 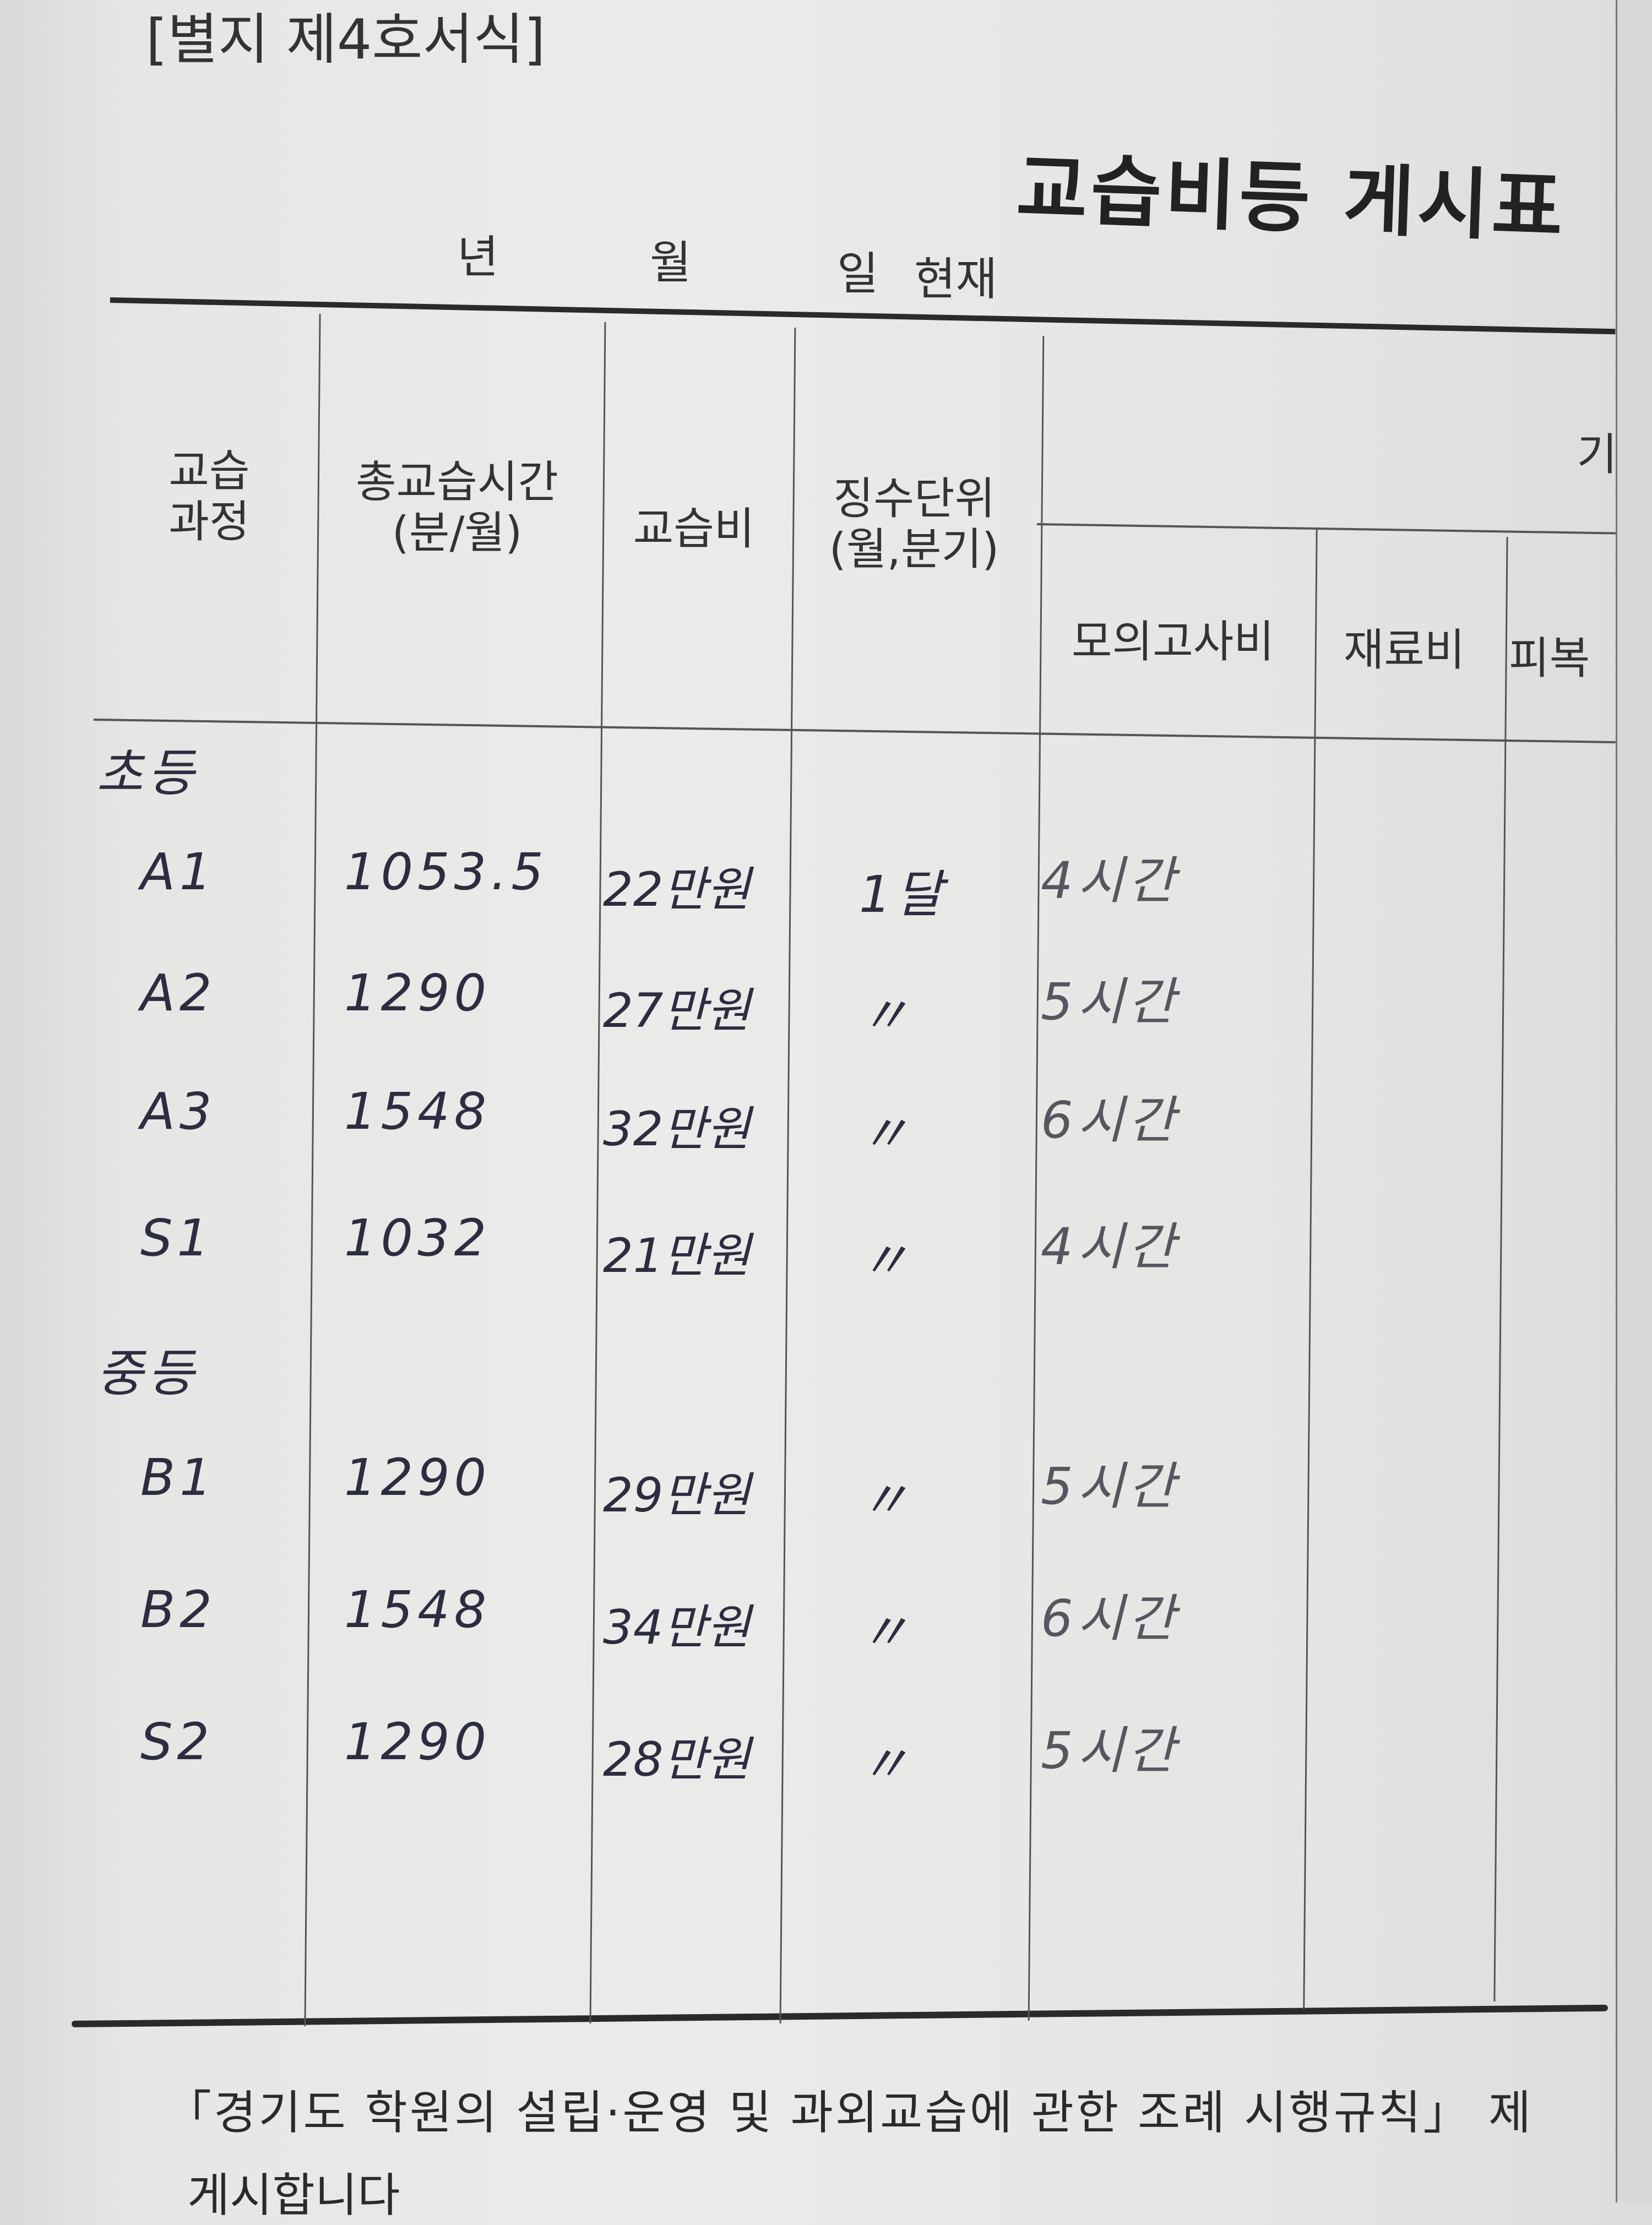 I want to click on cell-fee: 29만원, so click(x=677, y=1495).